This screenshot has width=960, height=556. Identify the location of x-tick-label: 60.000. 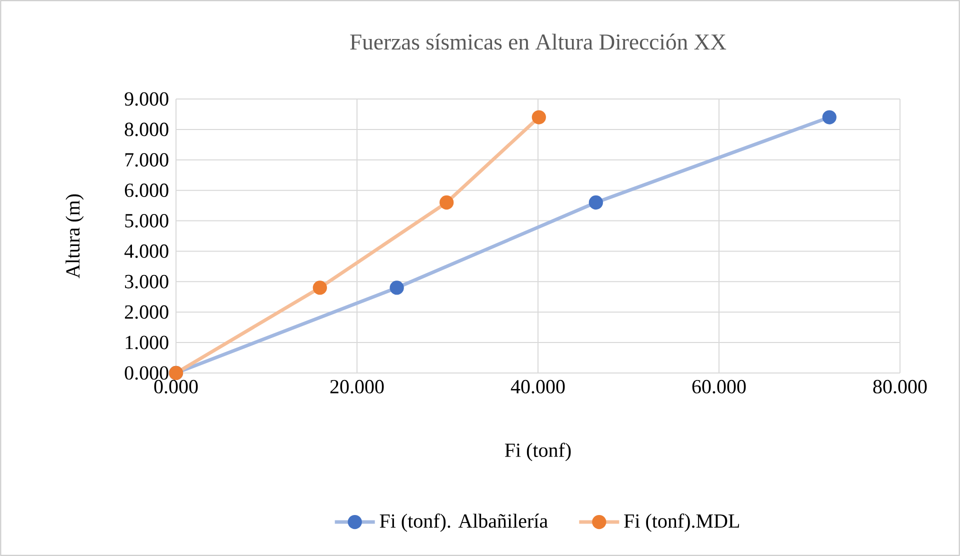
(719, 387).